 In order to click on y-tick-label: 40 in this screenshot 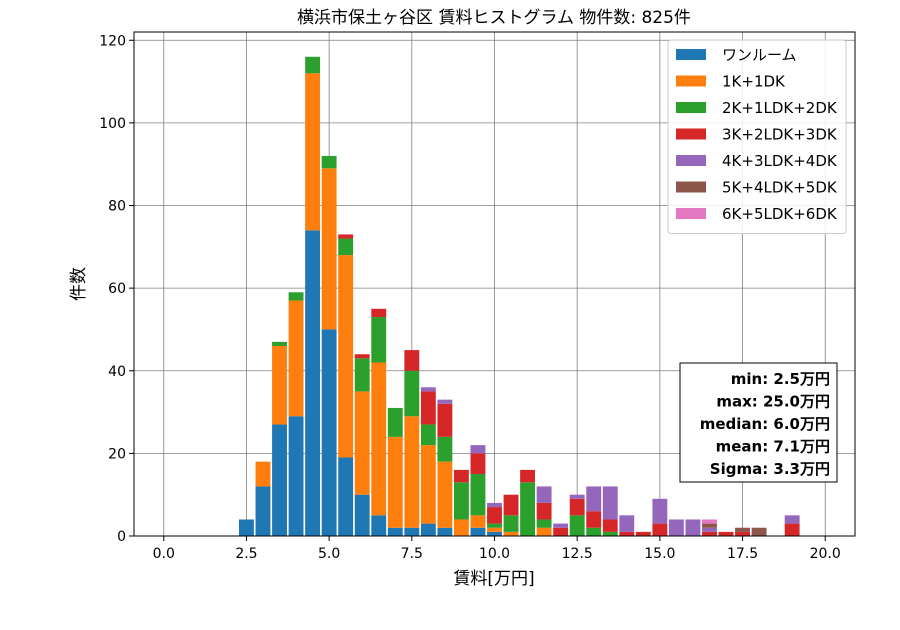, I will do `click(117, 372)`.